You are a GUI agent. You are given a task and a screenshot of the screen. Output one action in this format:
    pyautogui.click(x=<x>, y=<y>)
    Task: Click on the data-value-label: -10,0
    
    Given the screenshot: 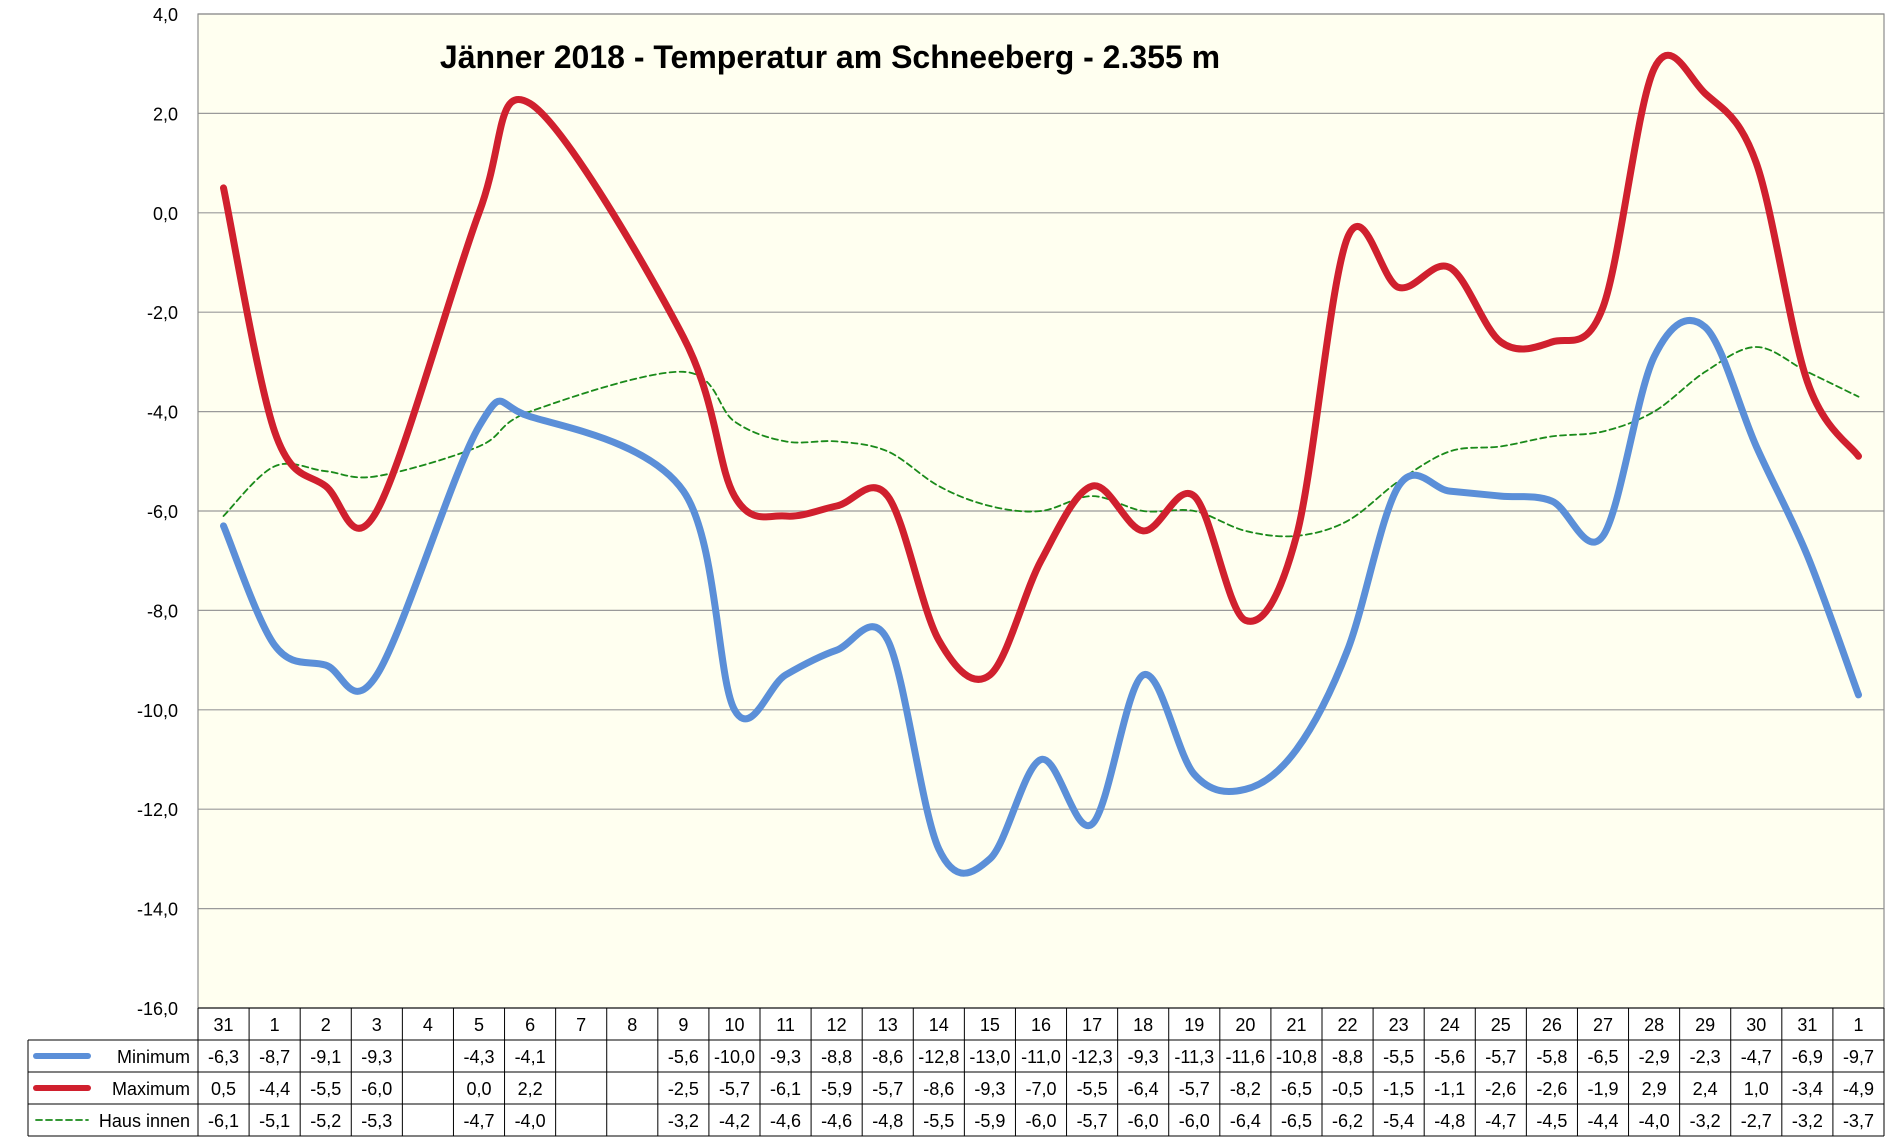 What is the action you would take?
    pyautogui.click(x=734, y=1057)
    